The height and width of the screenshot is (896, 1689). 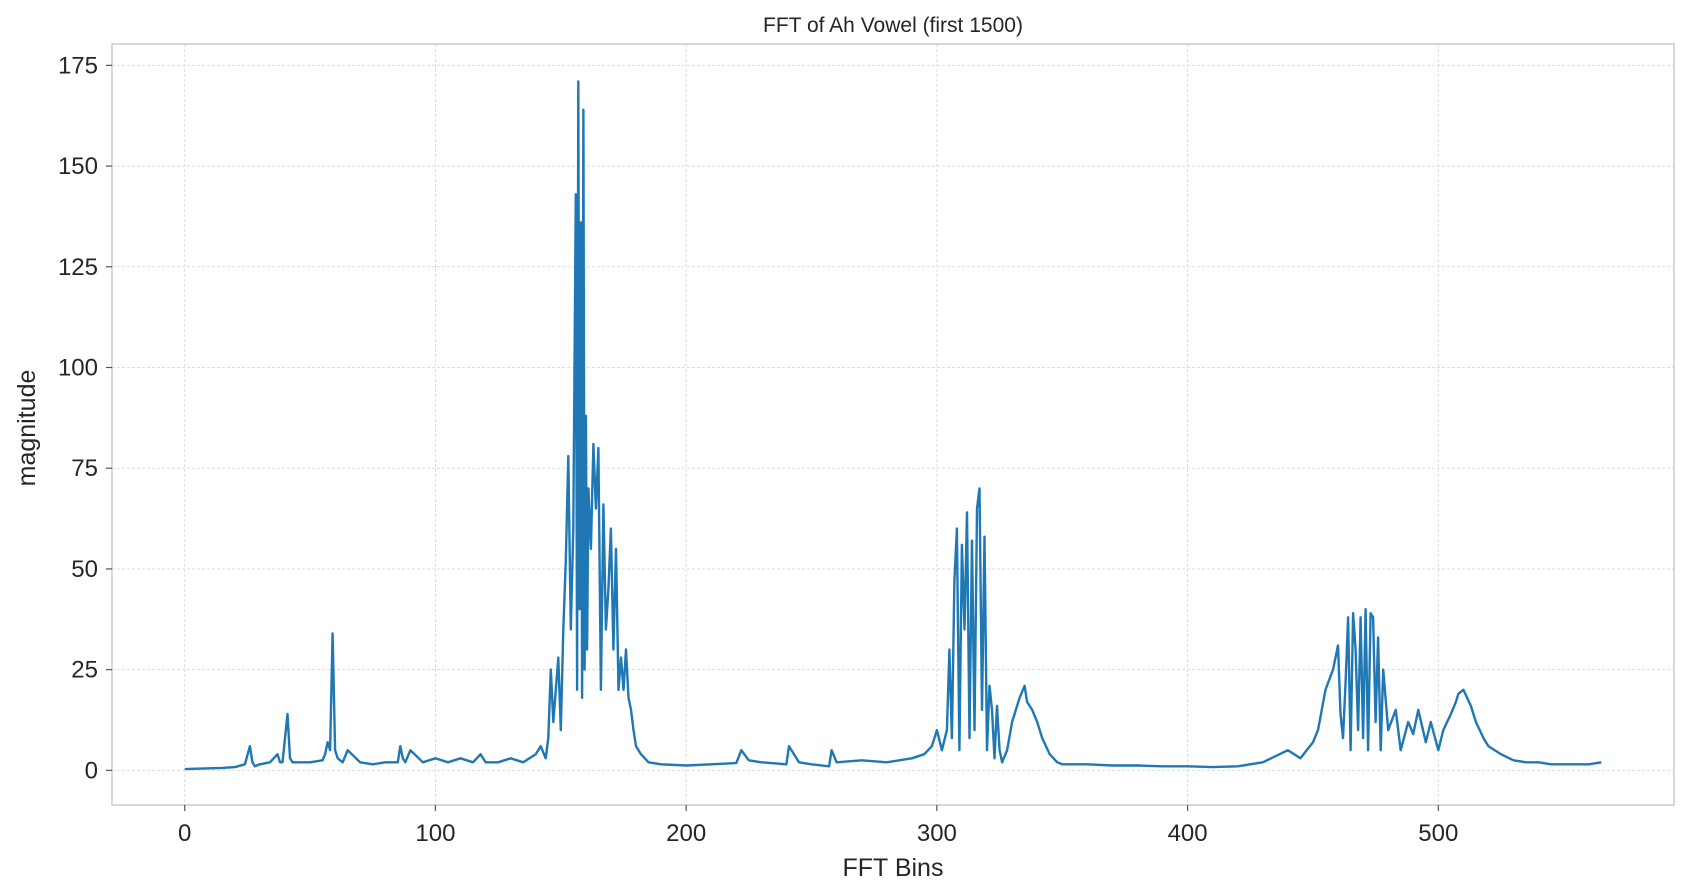 I want to click on y-tick-label: 50, so click(x=84, y=569).